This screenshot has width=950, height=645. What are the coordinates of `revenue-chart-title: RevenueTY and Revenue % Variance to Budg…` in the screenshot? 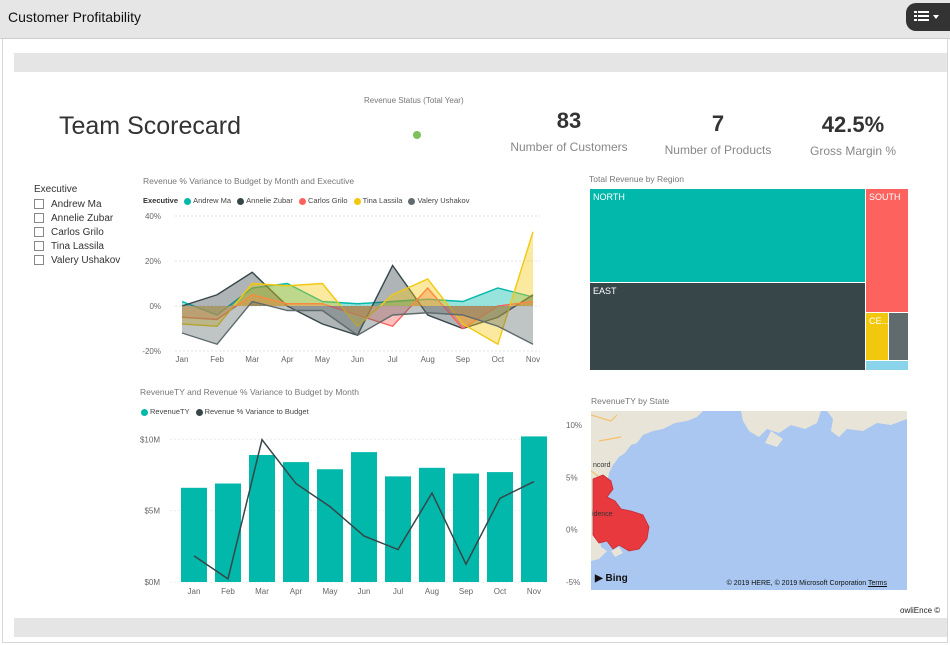 It's located at (249, 392).